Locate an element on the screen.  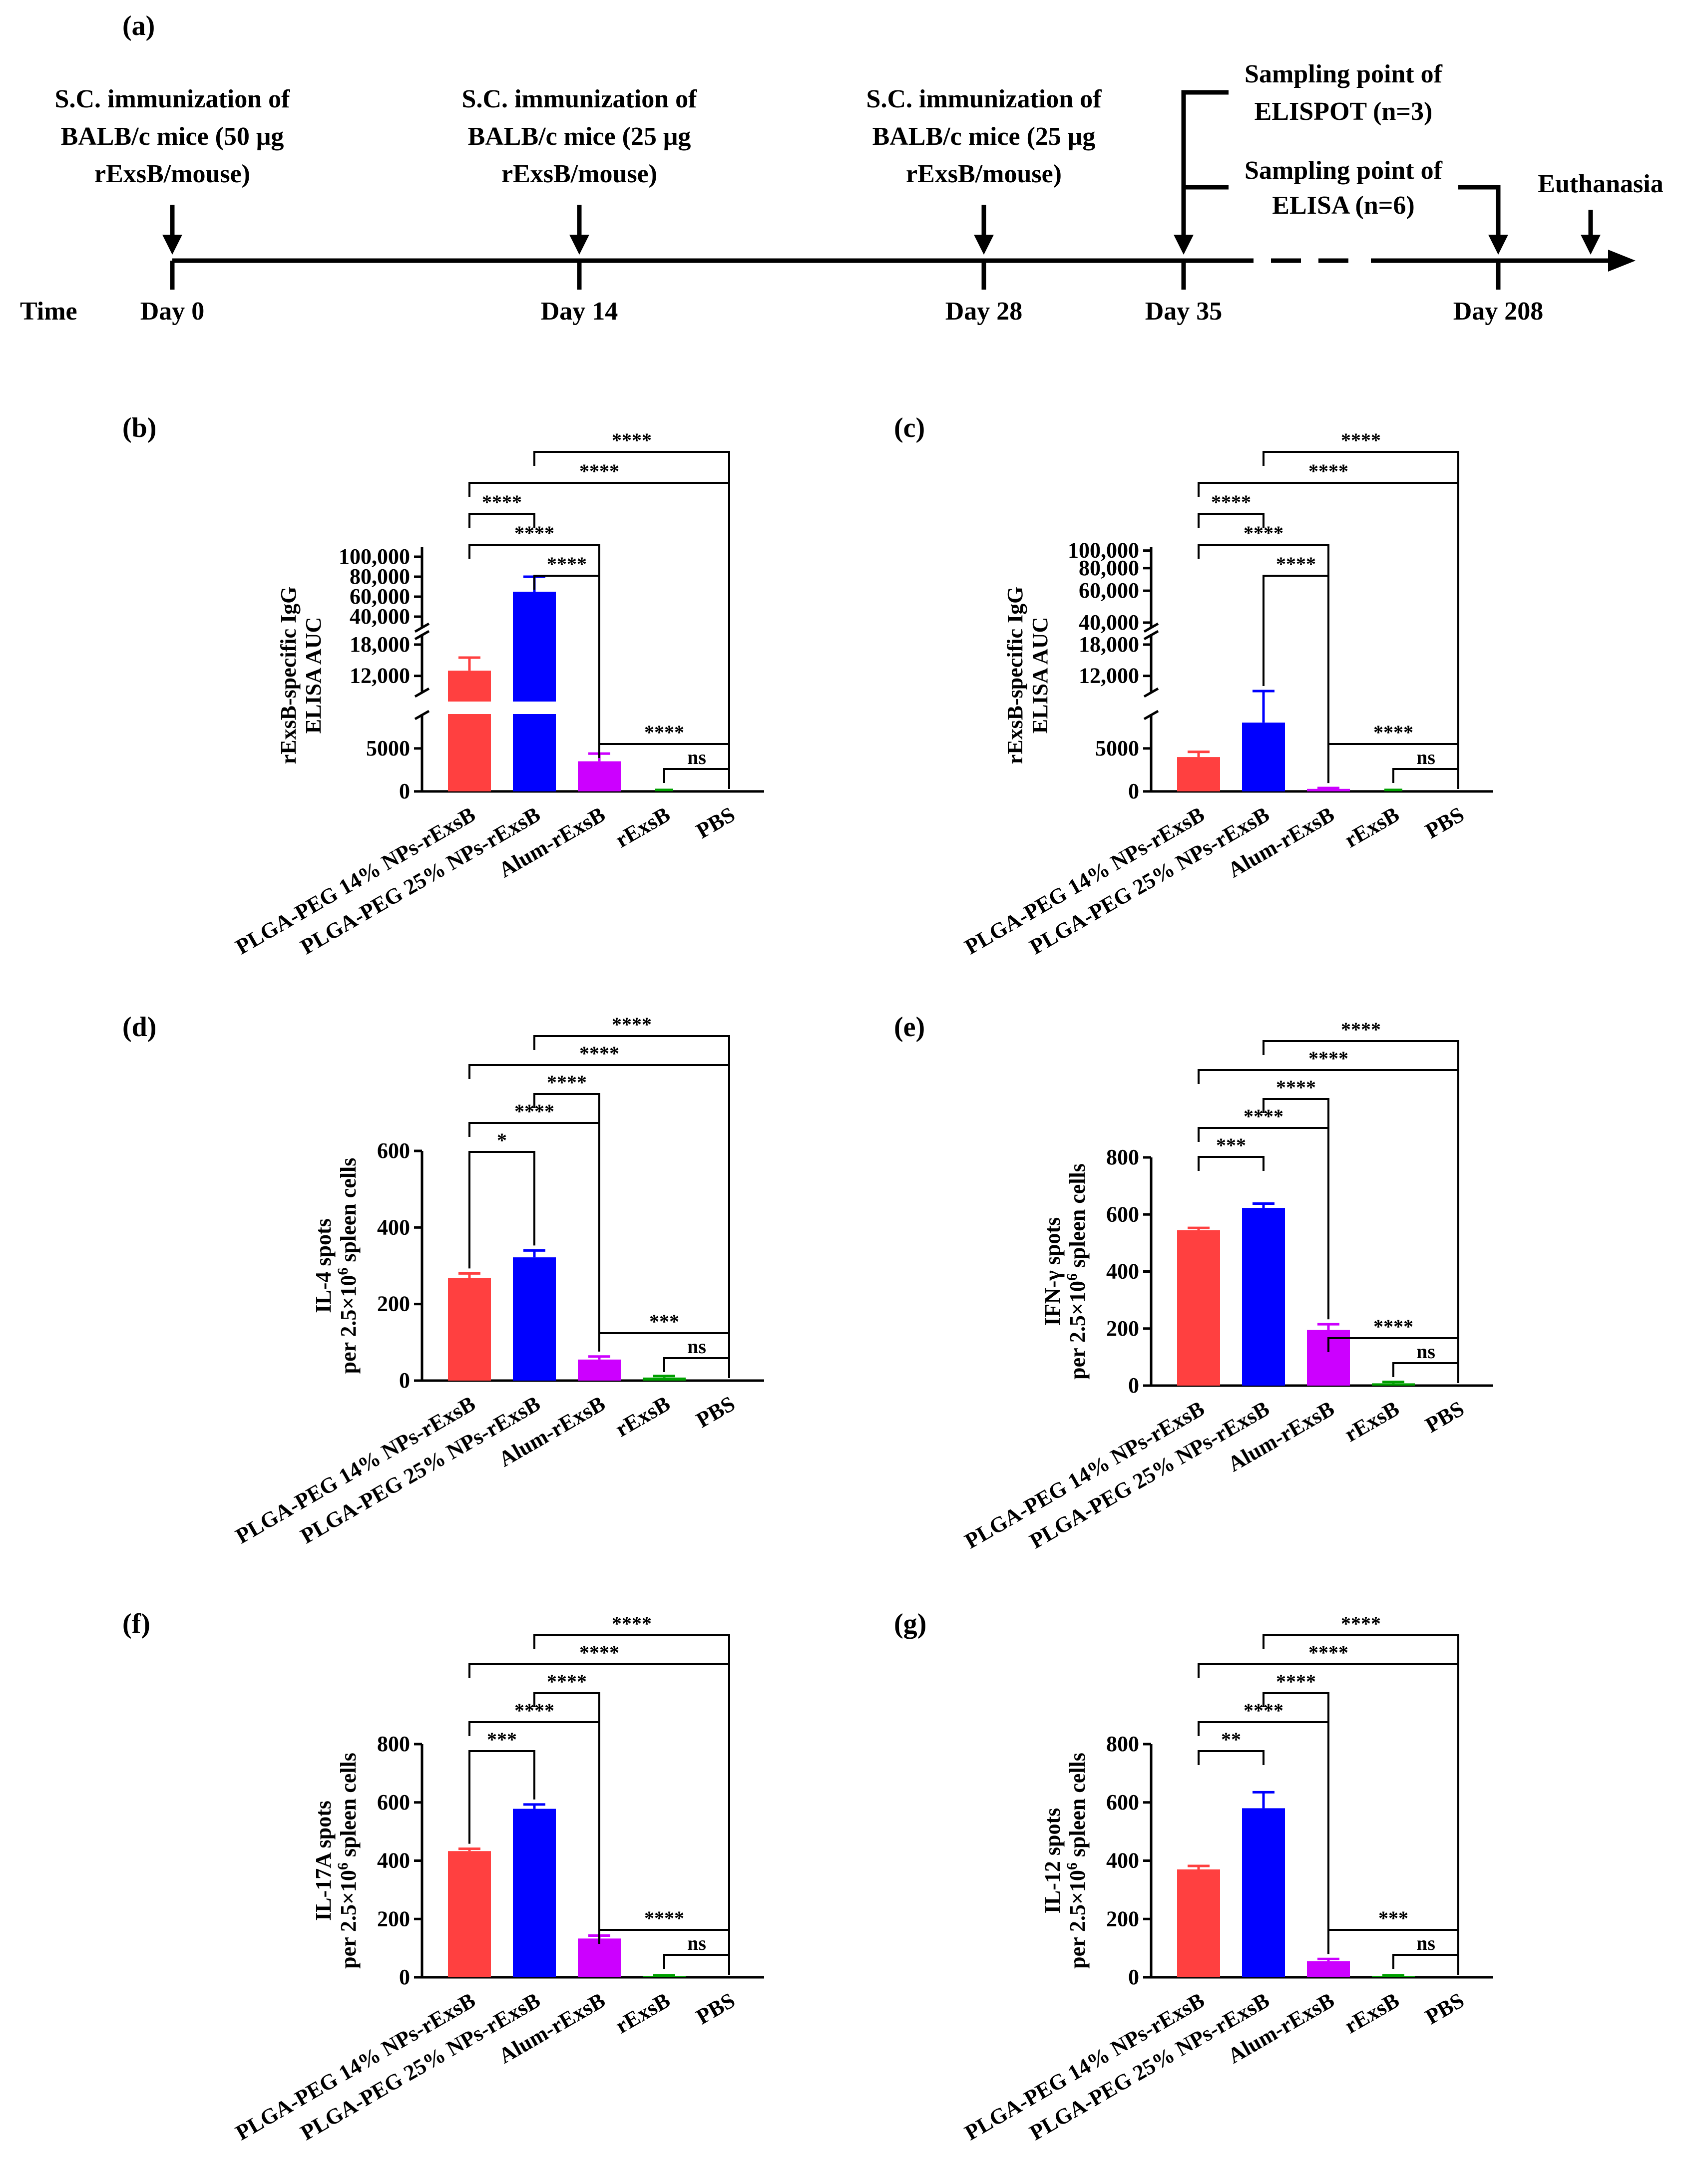
panel-label-a: (a) is located at coordinates (138, 25).